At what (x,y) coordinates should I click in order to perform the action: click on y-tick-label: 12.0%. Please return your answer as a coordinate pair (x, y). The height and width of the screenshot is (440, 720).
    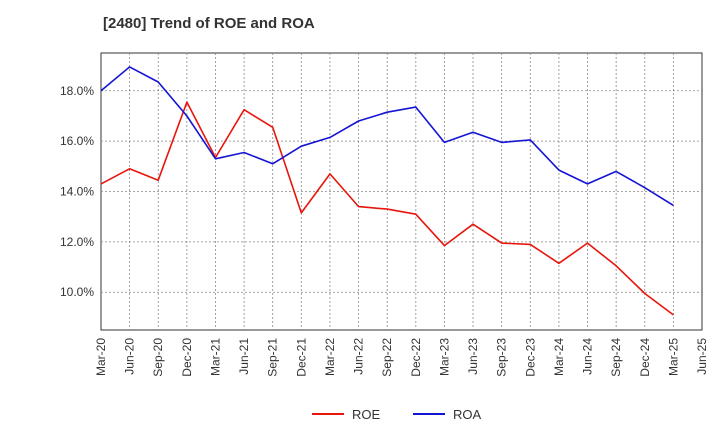
    Looking at the image, I should click on (77, 242).